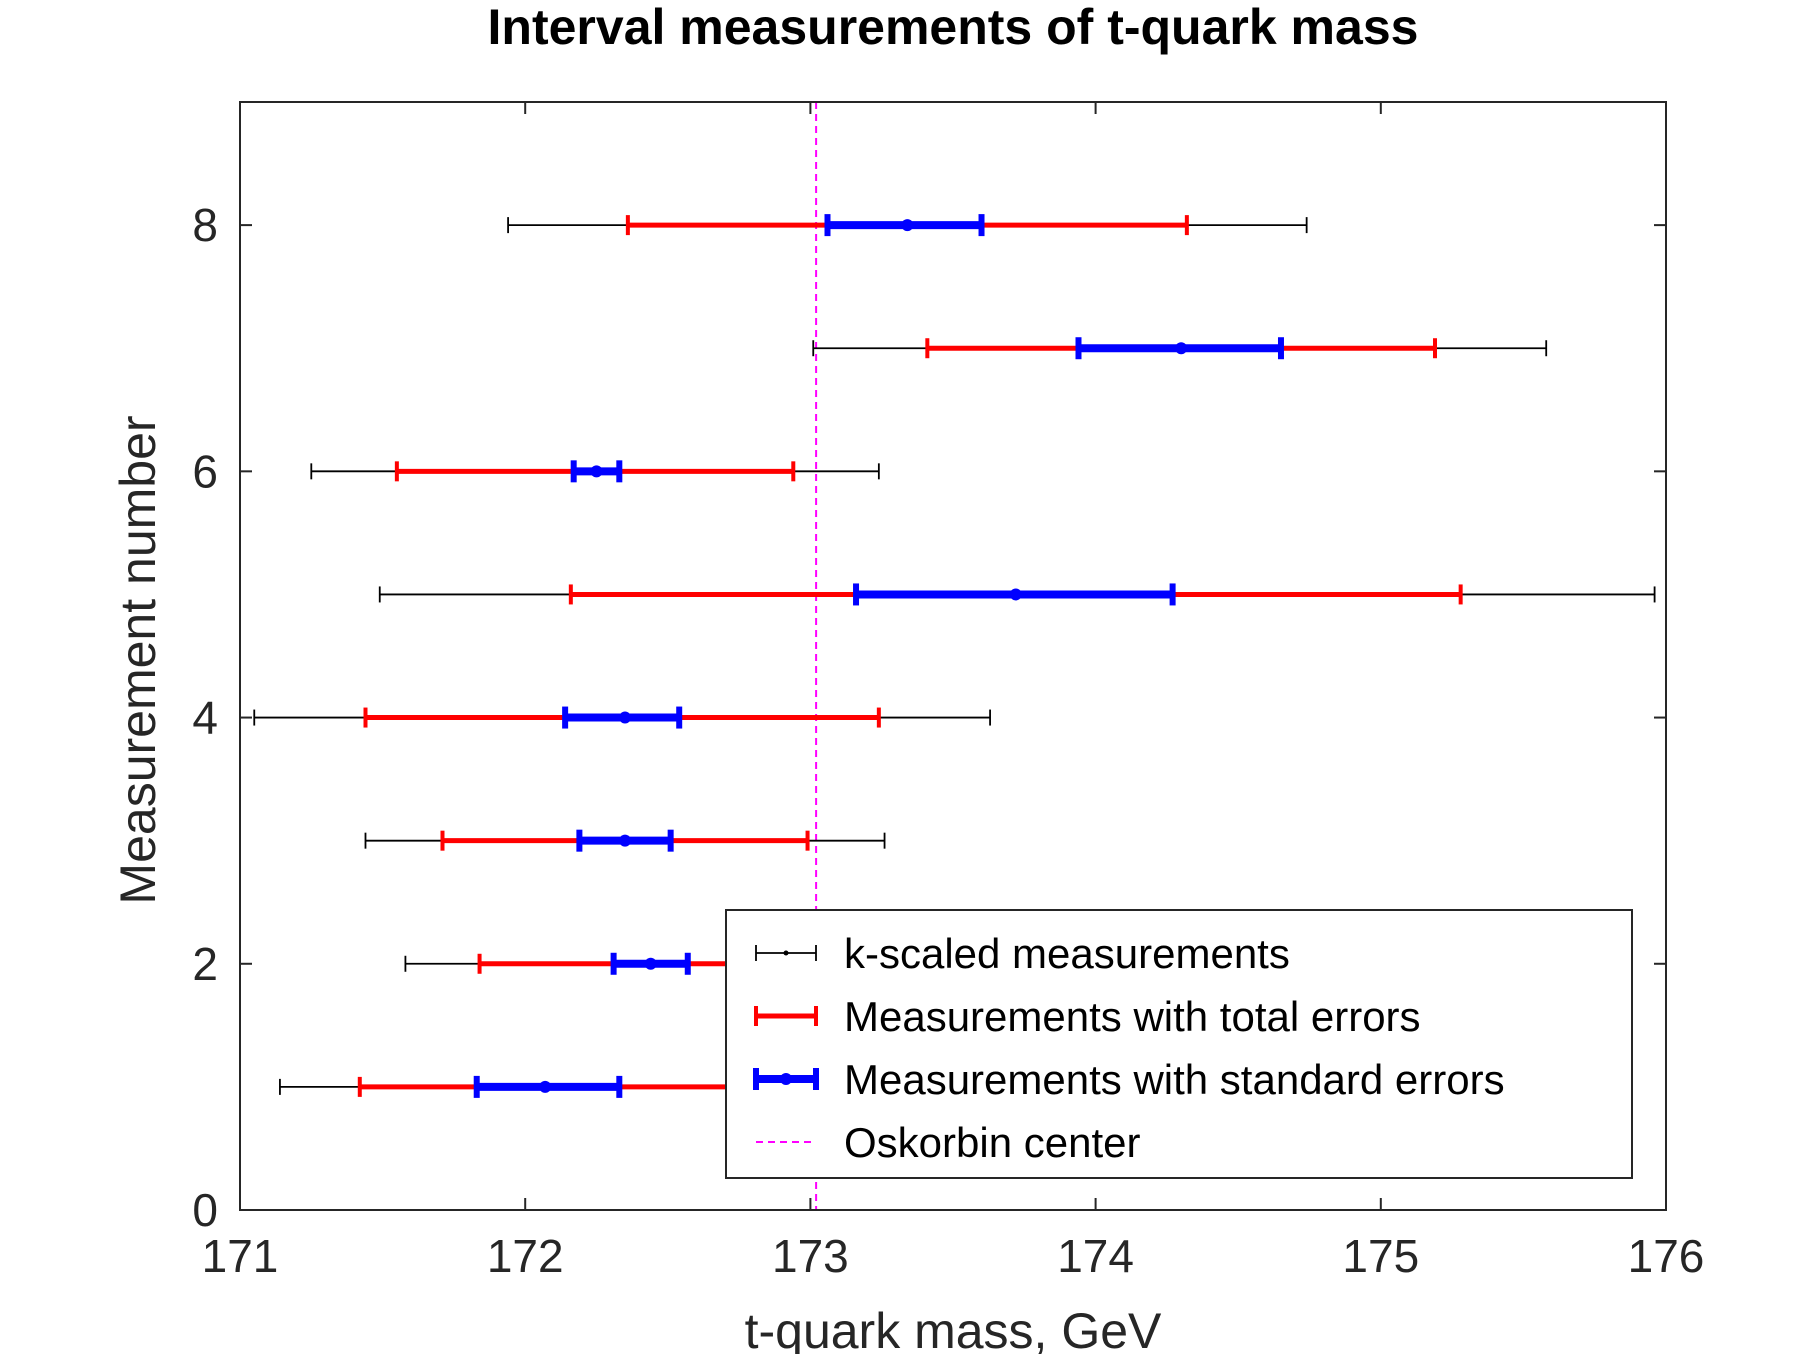  What do you see at coordinates (1067, 953) in the screenshot?
I see `legend-label-1: k-scaled measurements` at bounding box center [1067, 953].